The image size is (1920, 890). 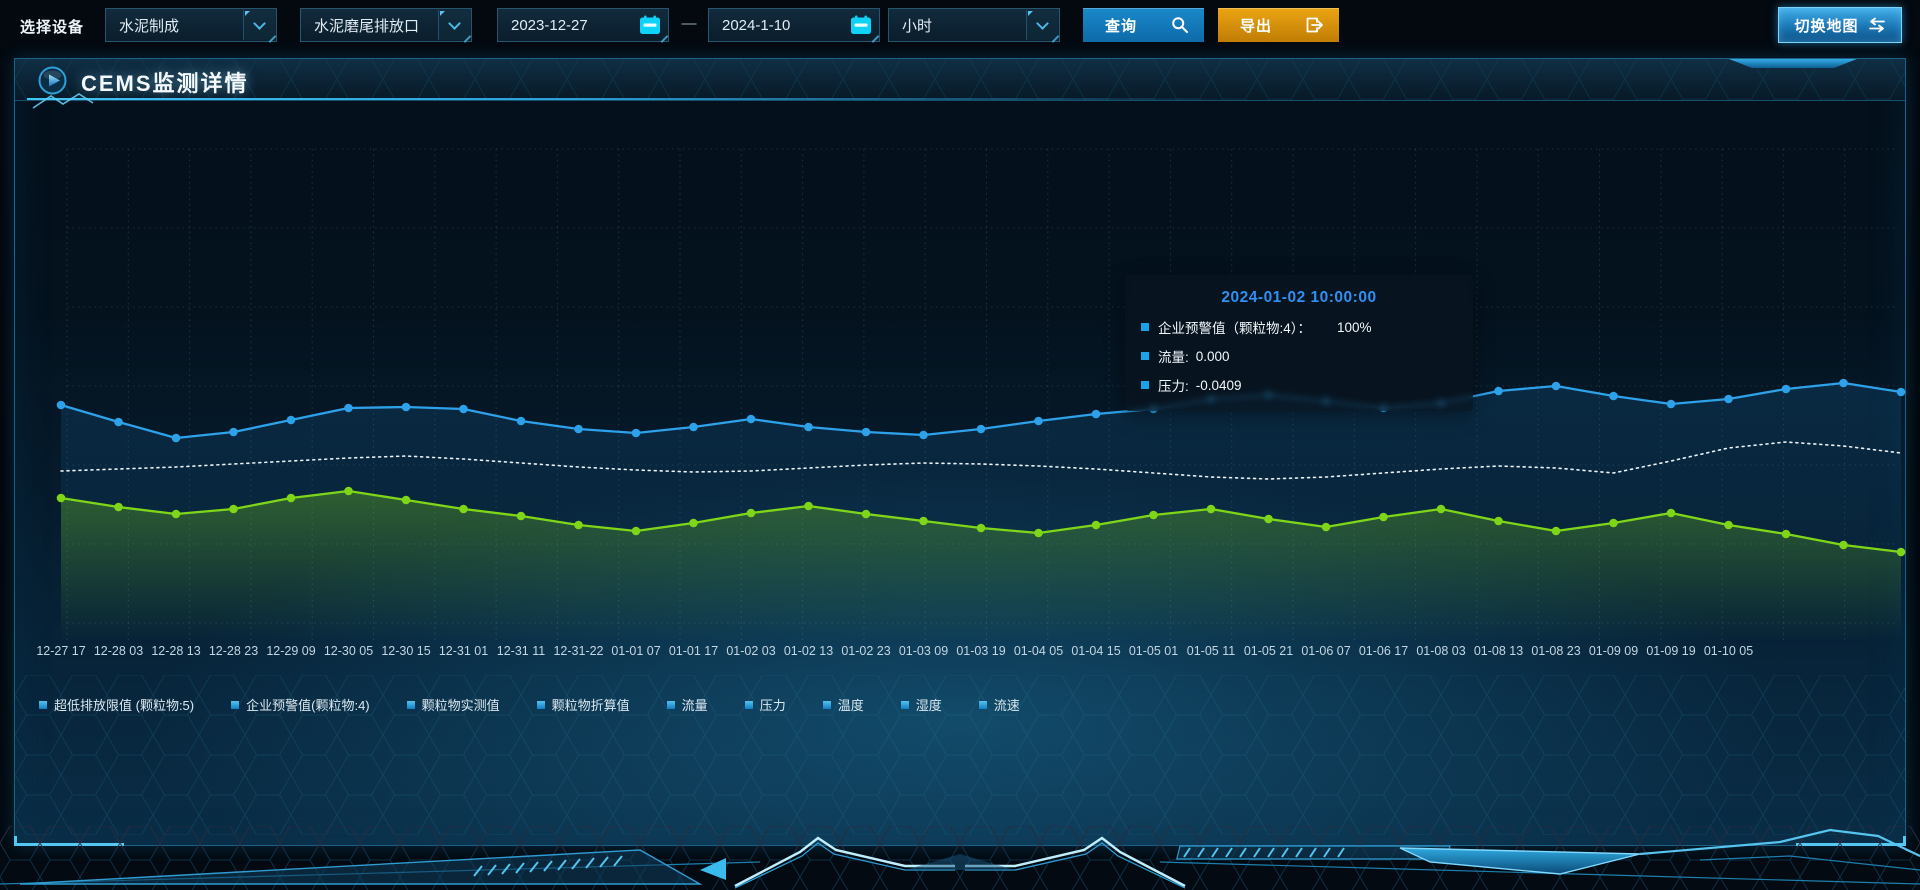 I want to click on x-axis-label: 01-04 15, so click(x=1095, y=651).